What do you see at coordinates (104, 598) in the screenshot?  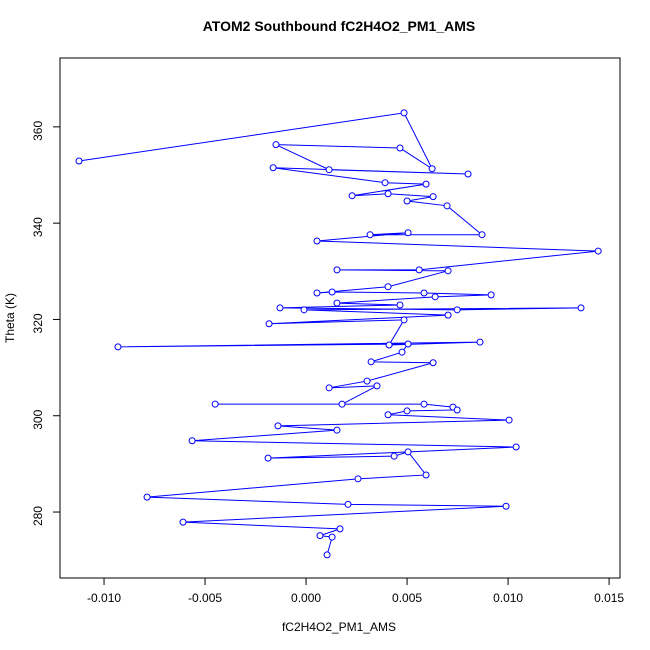 I see `x-tick-label: -0.010` at bounding box center [104, 598].